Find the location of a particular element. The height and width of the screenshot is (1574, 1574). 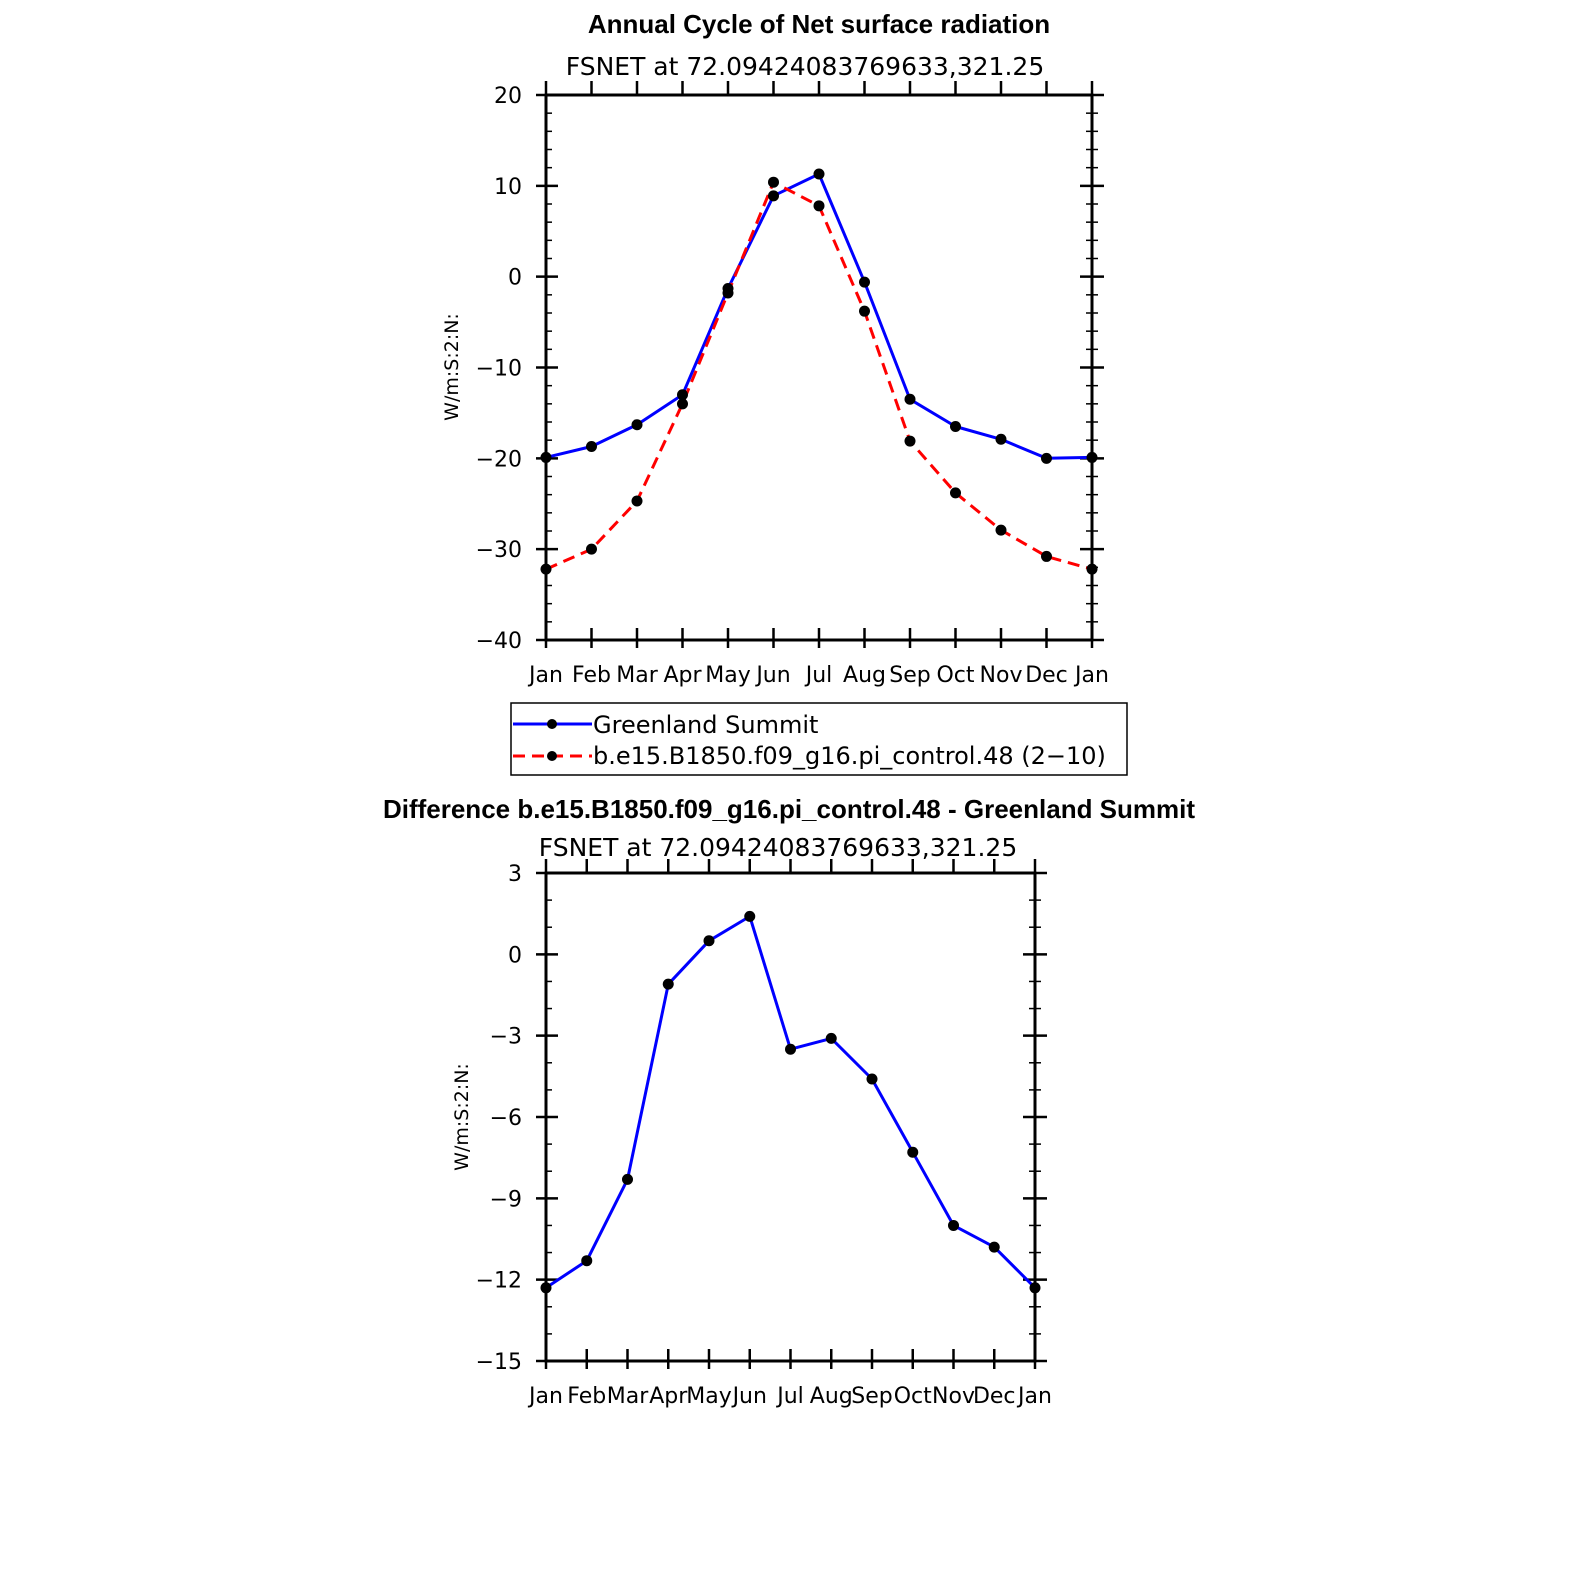

y-tick-label: −6 is located at coordinates (506, 1118).